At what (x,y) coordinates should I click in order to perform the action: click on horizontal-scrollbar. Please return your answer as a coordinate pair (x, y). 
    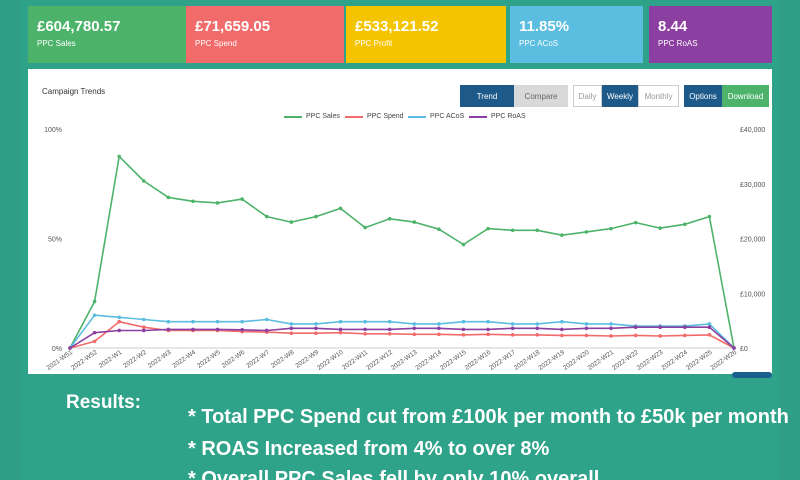
    Looking at the image, I should click on (752, 375).